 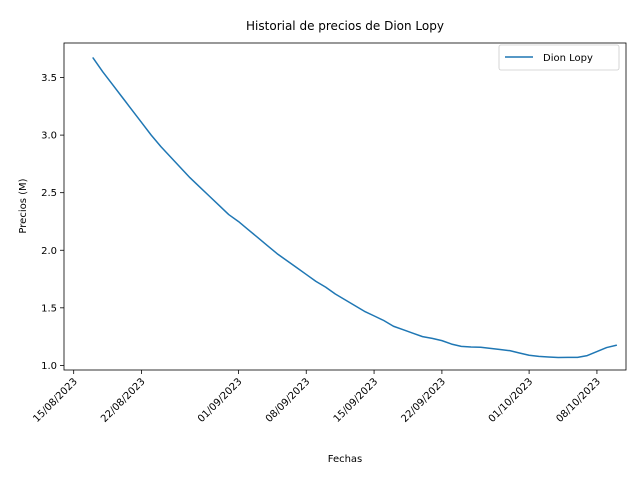 What do you see at coordinates (52, 222) in the screenshot?
I see `y-axis-ticks: 1.0 1.5 2.0 2.5 3.0 3.5` at bounding box center [52, 222].